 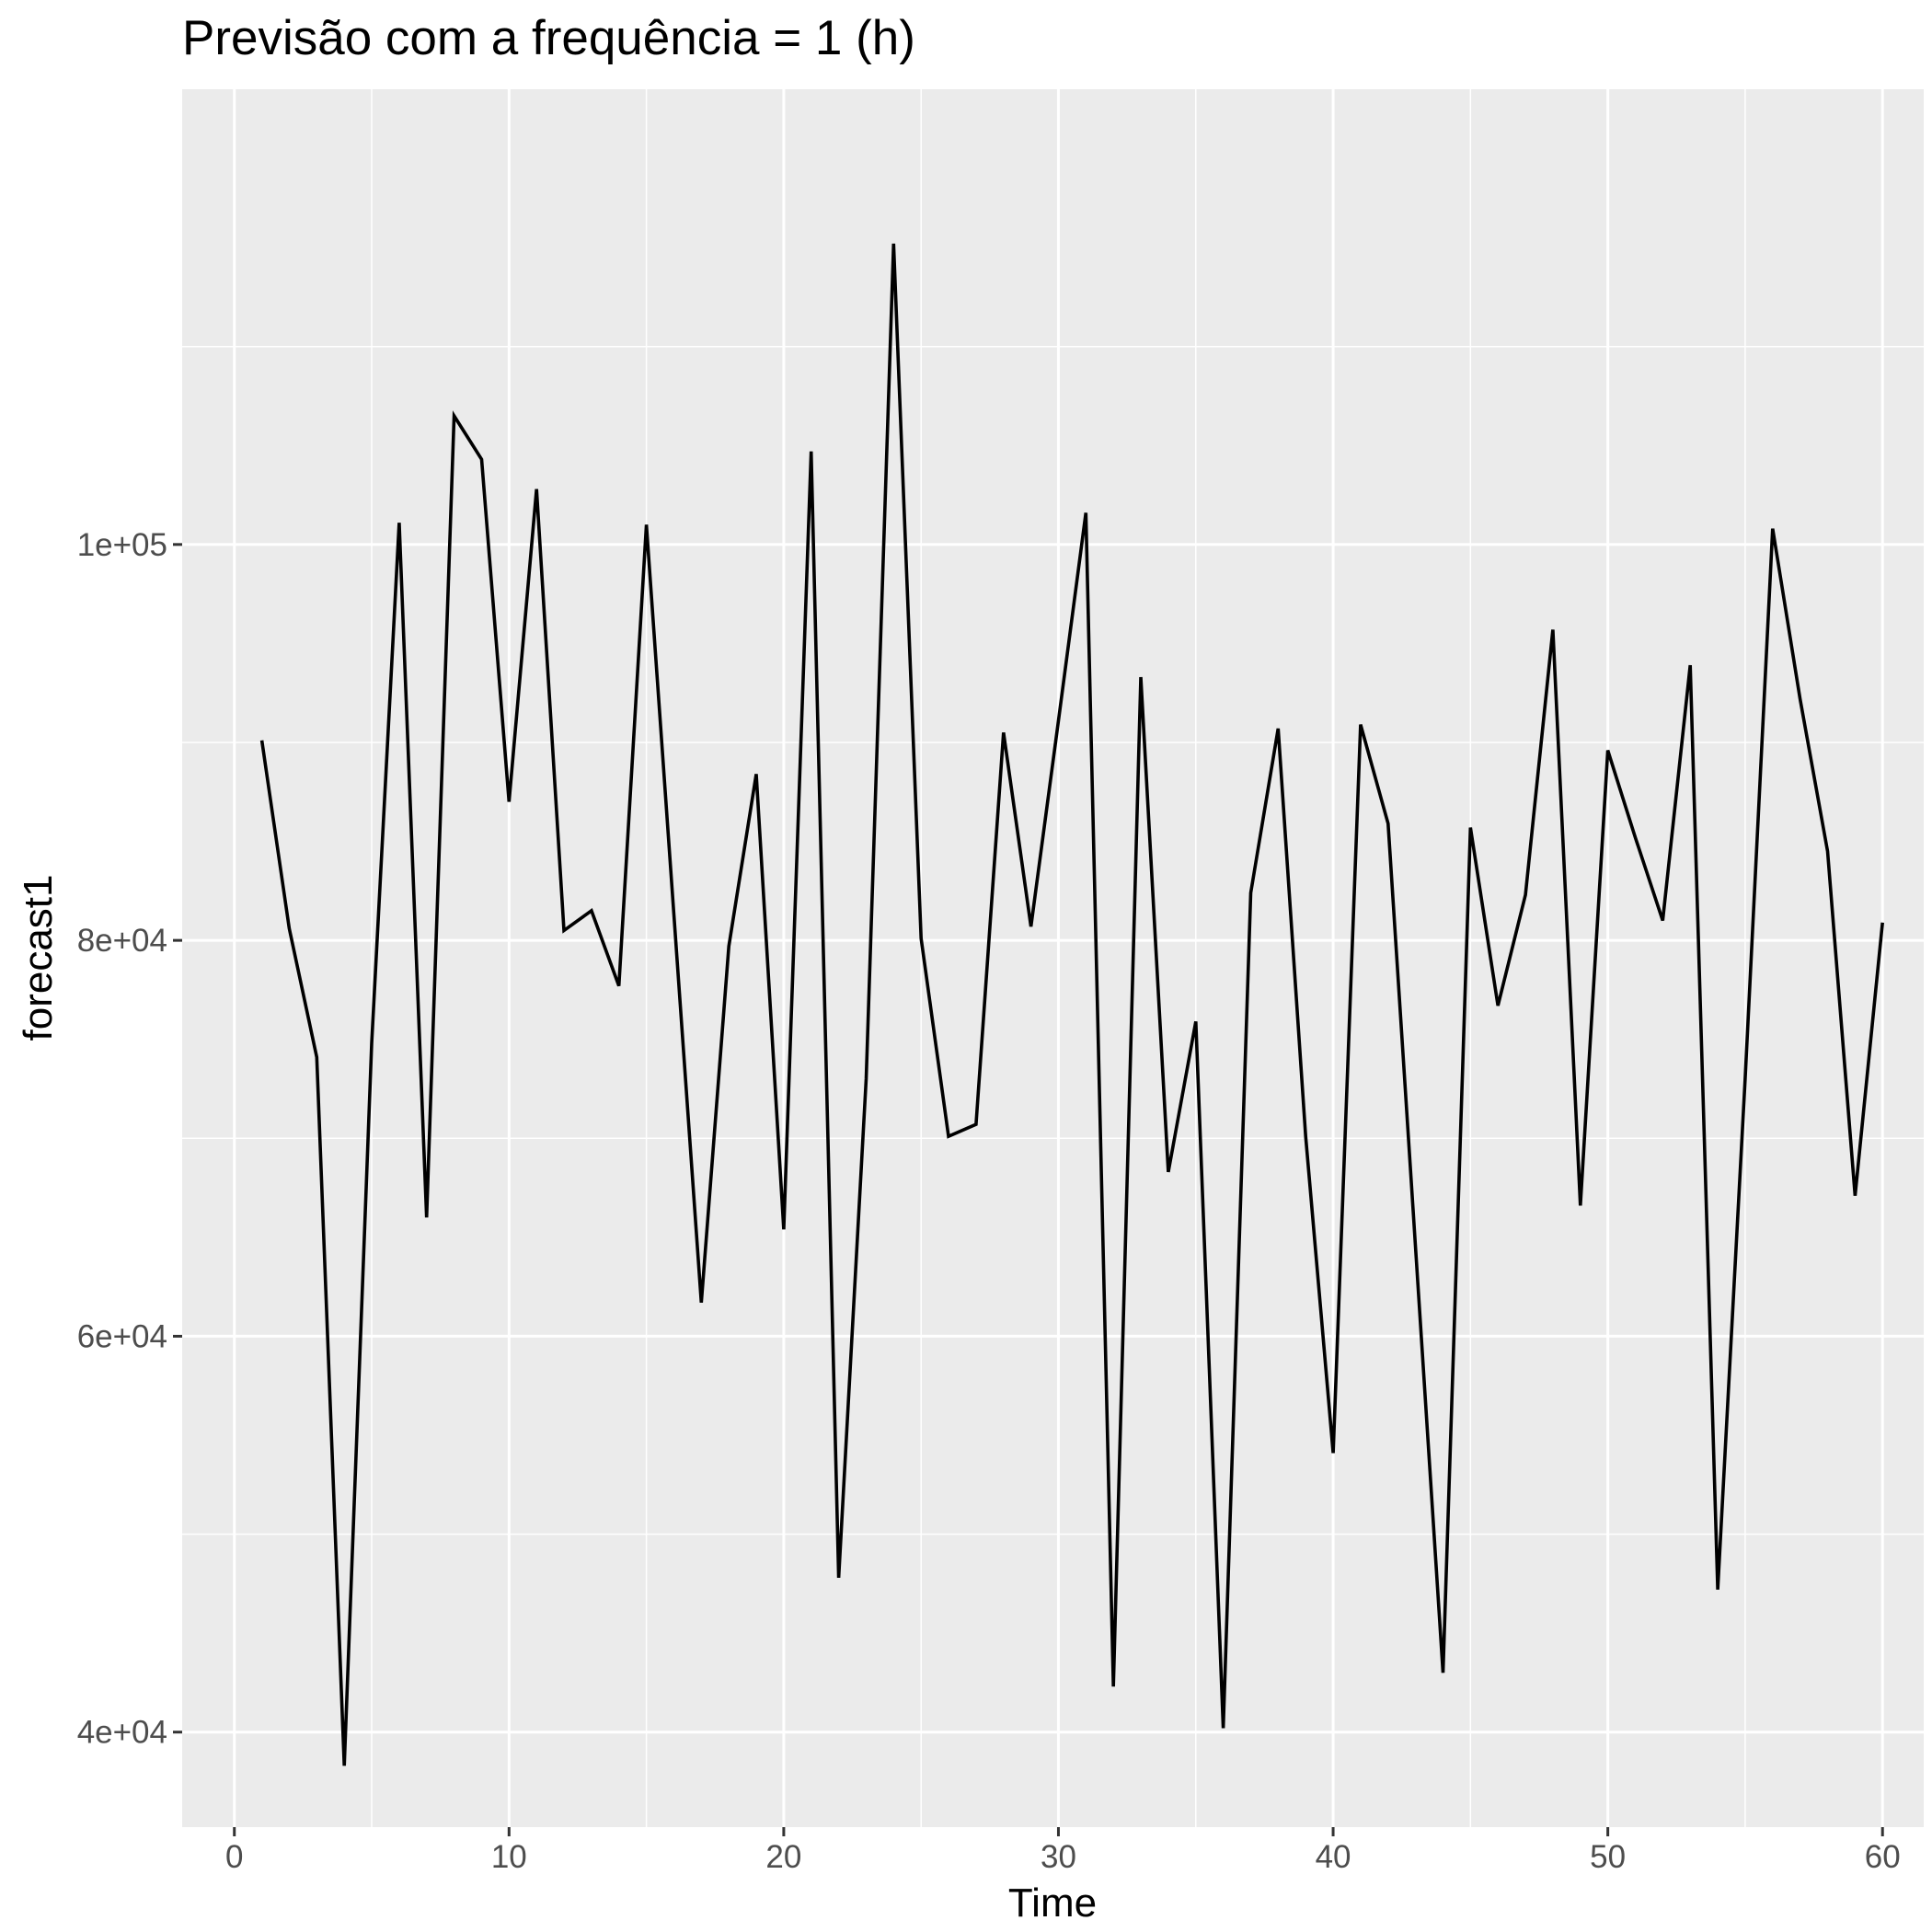 What do you see at coordinates (1608, 1857) in the screenshot?
I see `x-tick-label-5: 50` at bounding box center [1608, 1857].